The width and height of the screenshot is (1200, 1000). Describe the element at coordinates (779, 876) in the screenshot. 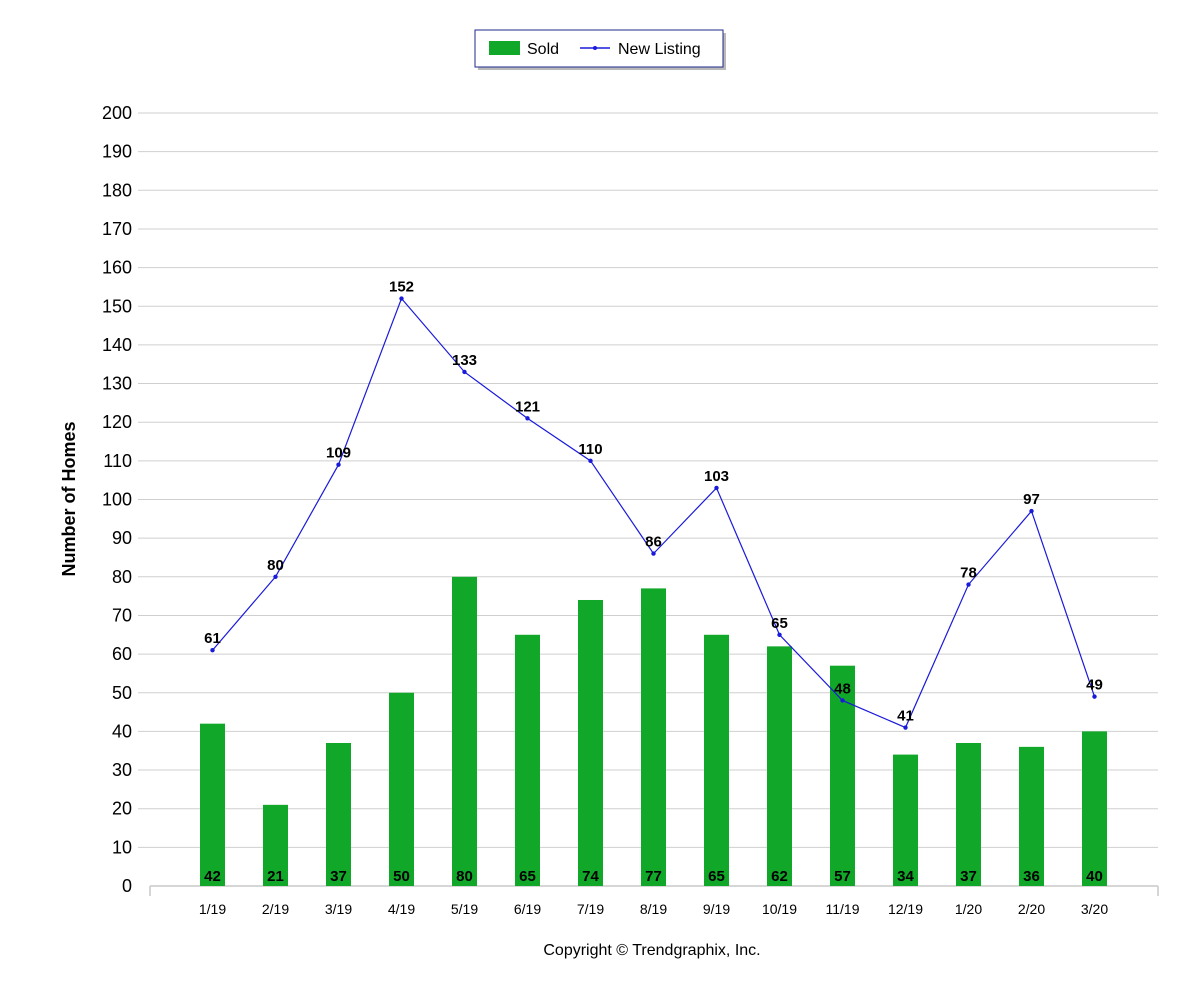

I see `sold-bar-value-label: 62` at that location.